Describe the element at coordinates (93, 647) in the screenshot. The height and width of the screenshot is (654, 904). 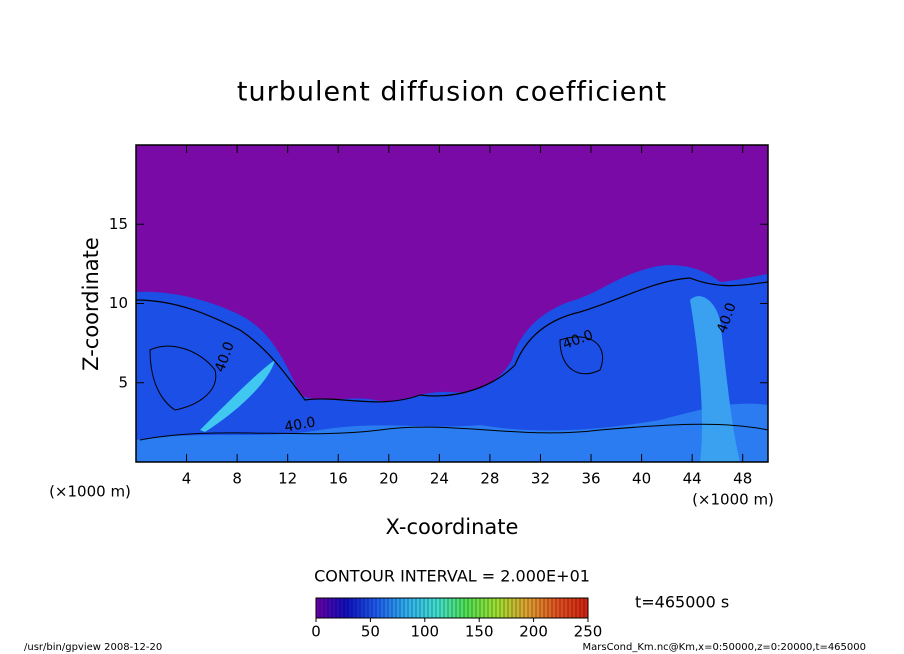
I see `footer-left: /usr/bin/gpview 2008-12-20` at that location.